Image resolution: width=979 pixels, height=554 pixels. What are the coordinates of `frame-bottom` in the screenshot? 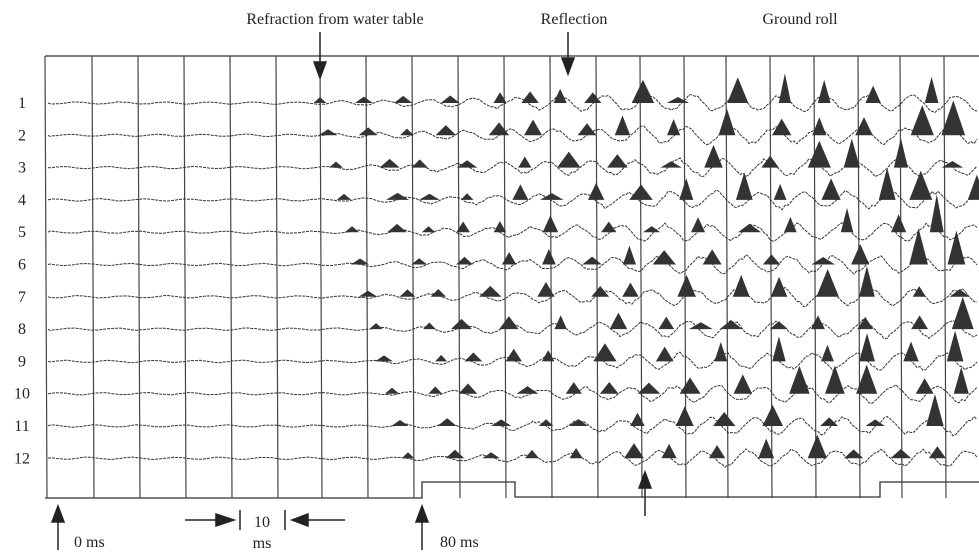 It's located at (512, 490).